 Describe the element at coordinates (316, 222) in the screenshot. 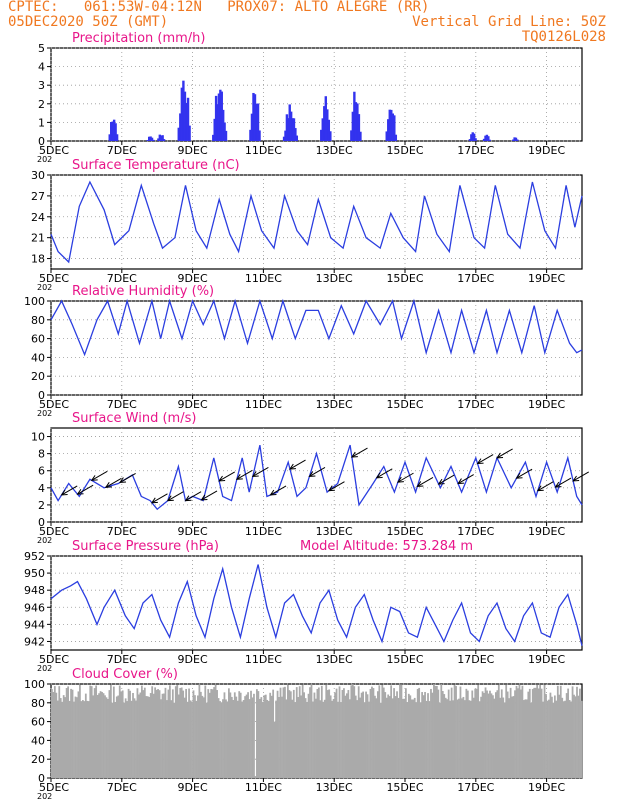

I see `temp-series-line` at that location.